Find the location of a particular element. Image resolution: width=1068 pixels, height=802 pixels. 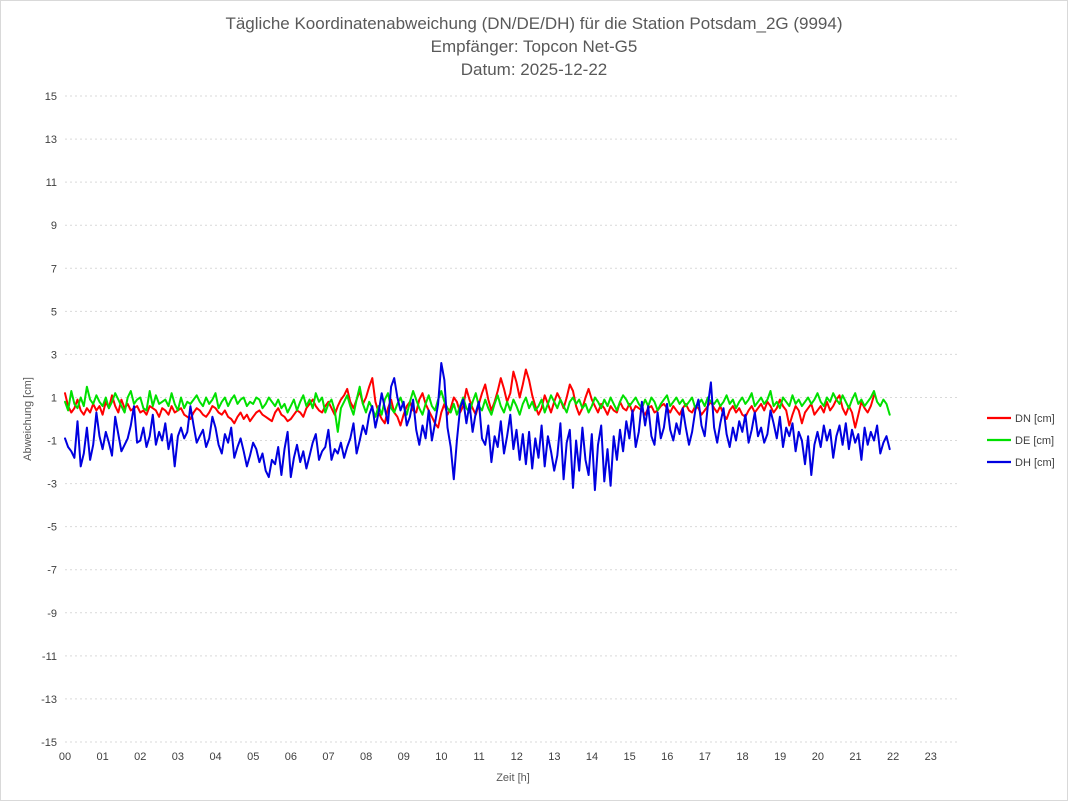

y-tick-label: -9 is located at coordinates (52, 614).